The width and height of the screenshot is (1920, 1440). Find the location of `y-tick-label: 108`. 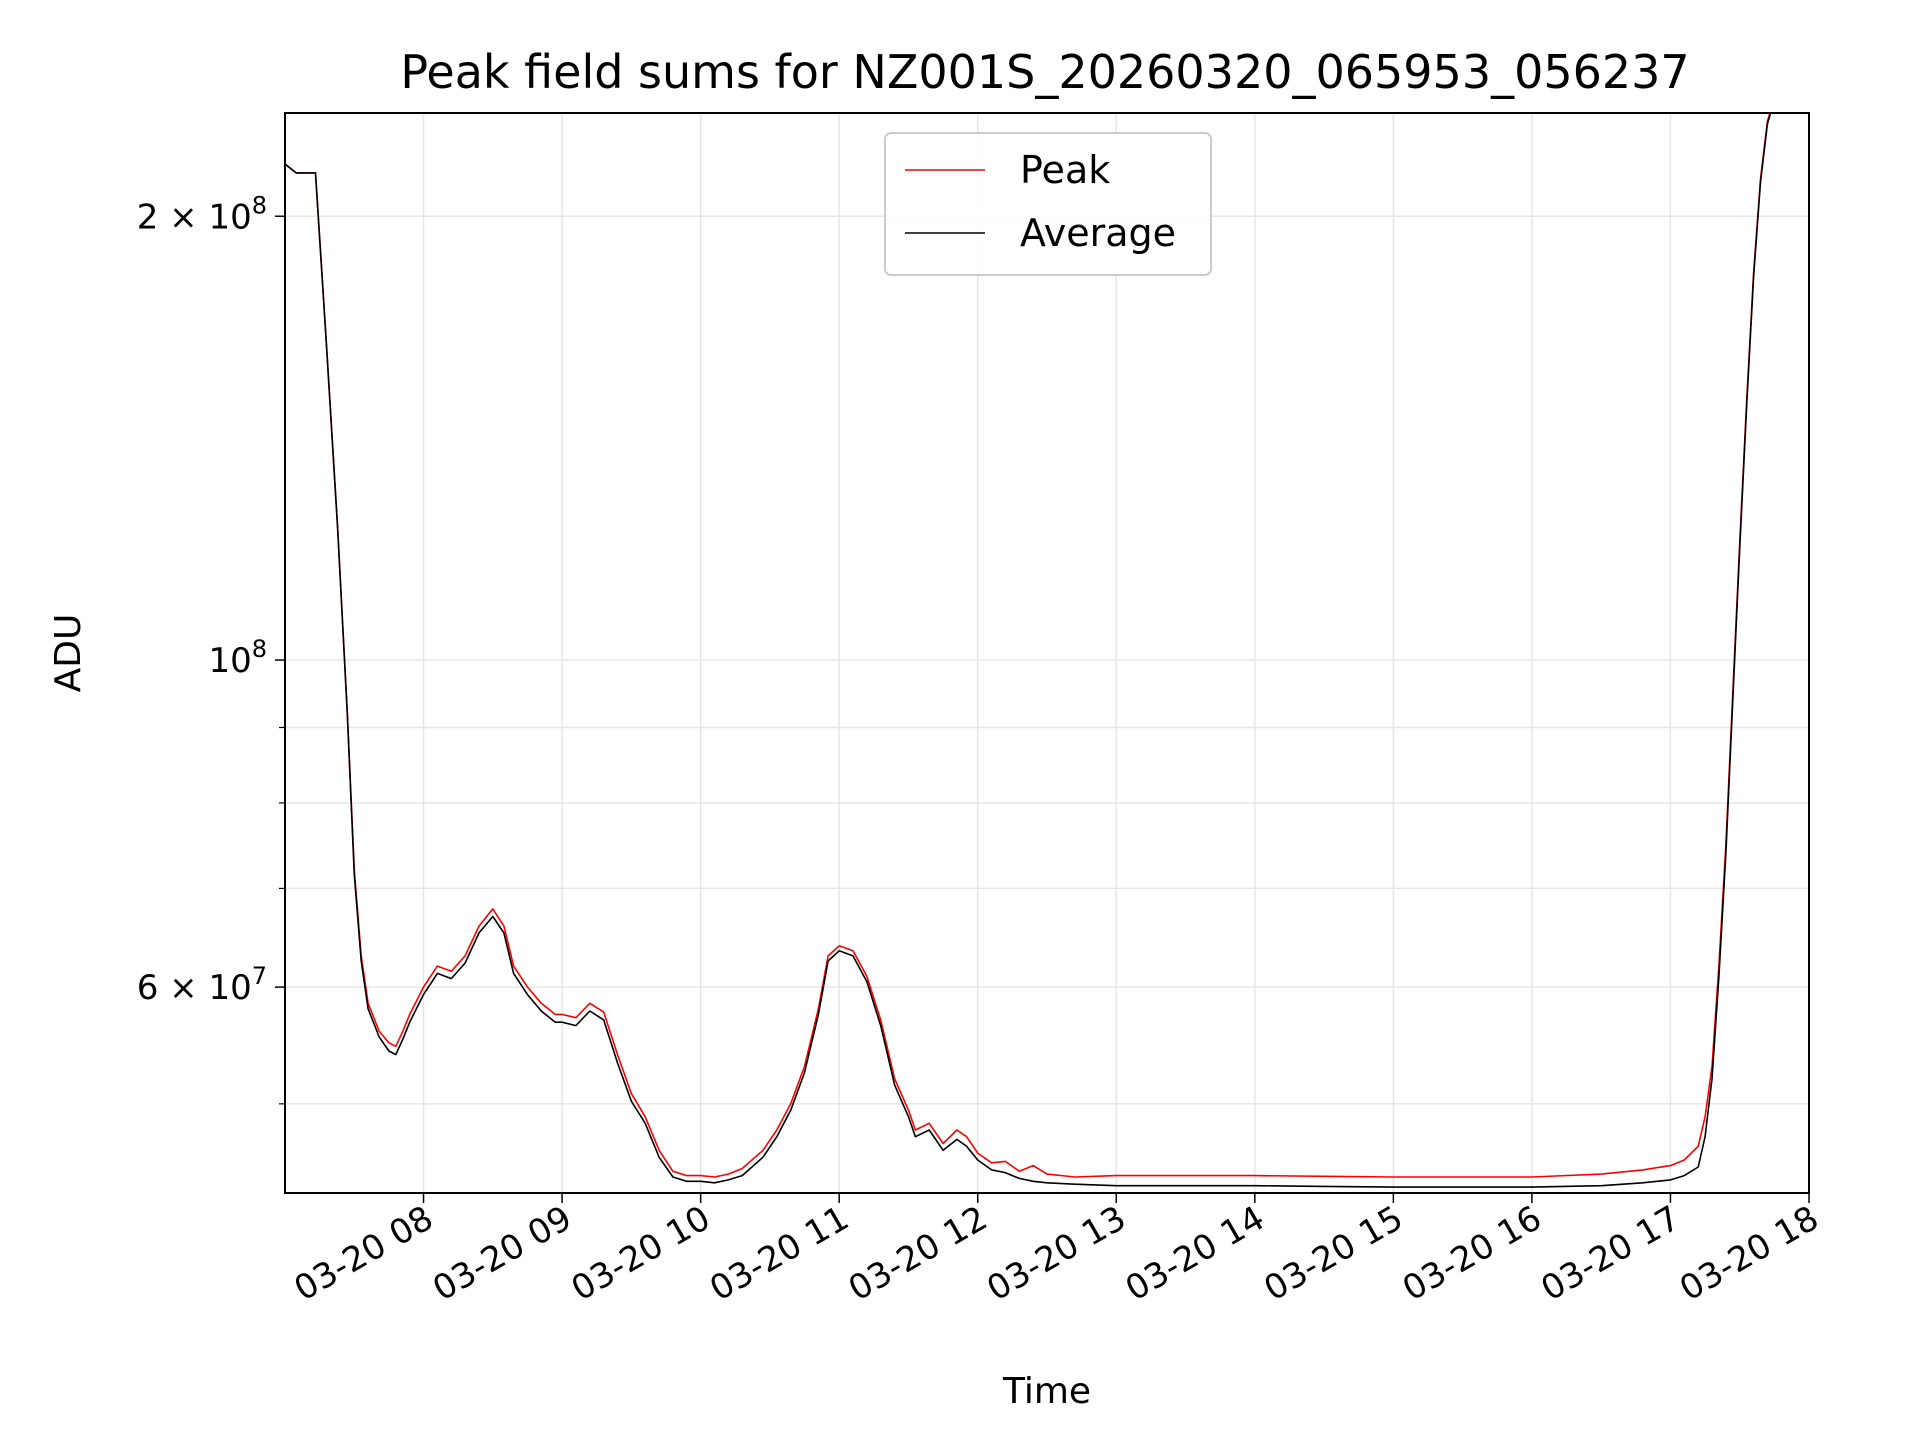

y-tick-label: 108 is located at coordinates (237, 658).